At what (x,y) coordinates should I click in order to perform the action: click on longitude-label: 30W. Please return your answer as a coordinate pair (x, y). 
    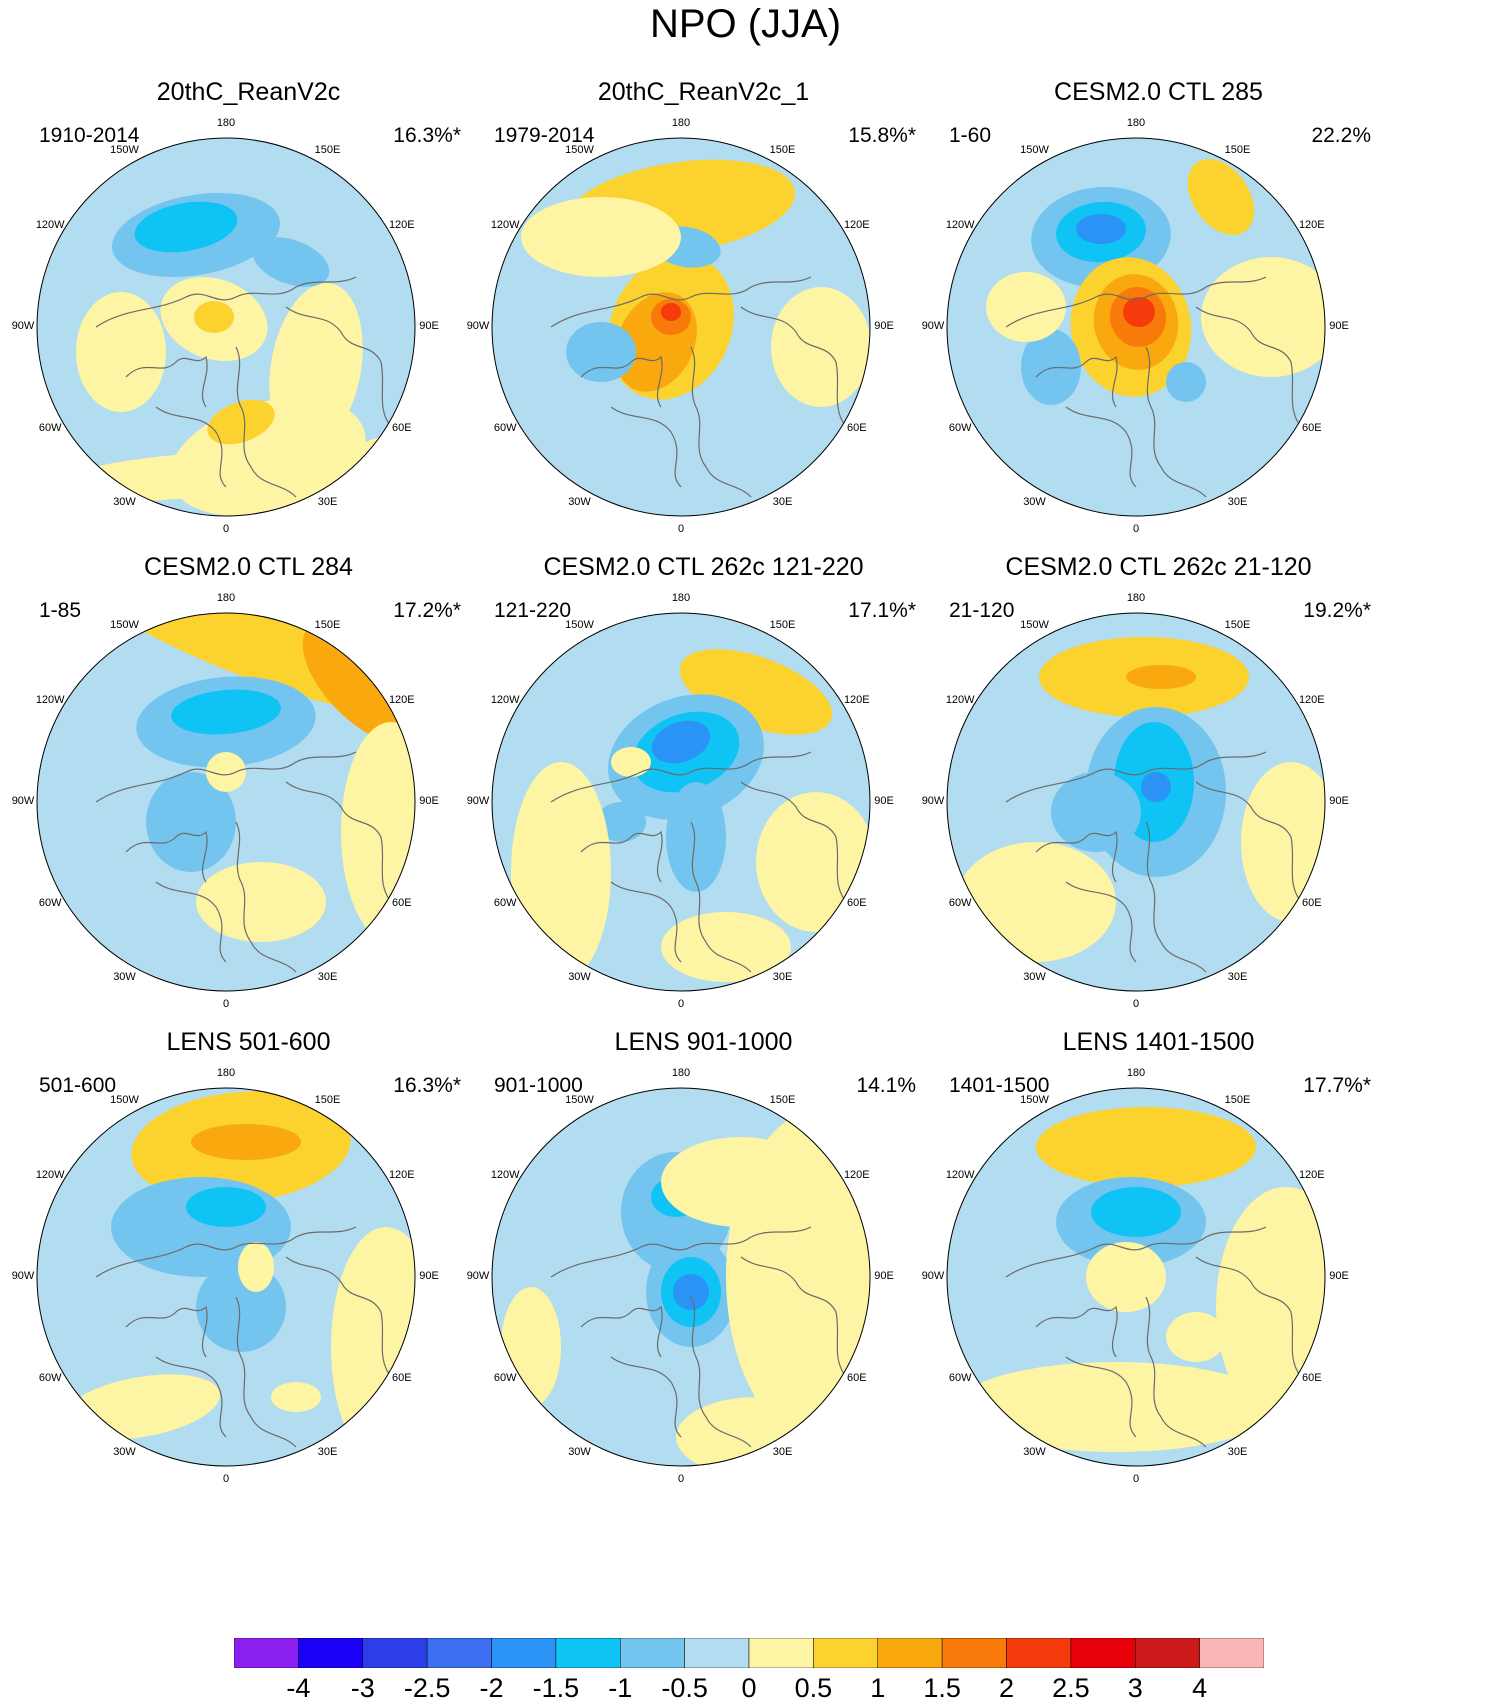
    Looking at the image, I should click on (1034, 501).